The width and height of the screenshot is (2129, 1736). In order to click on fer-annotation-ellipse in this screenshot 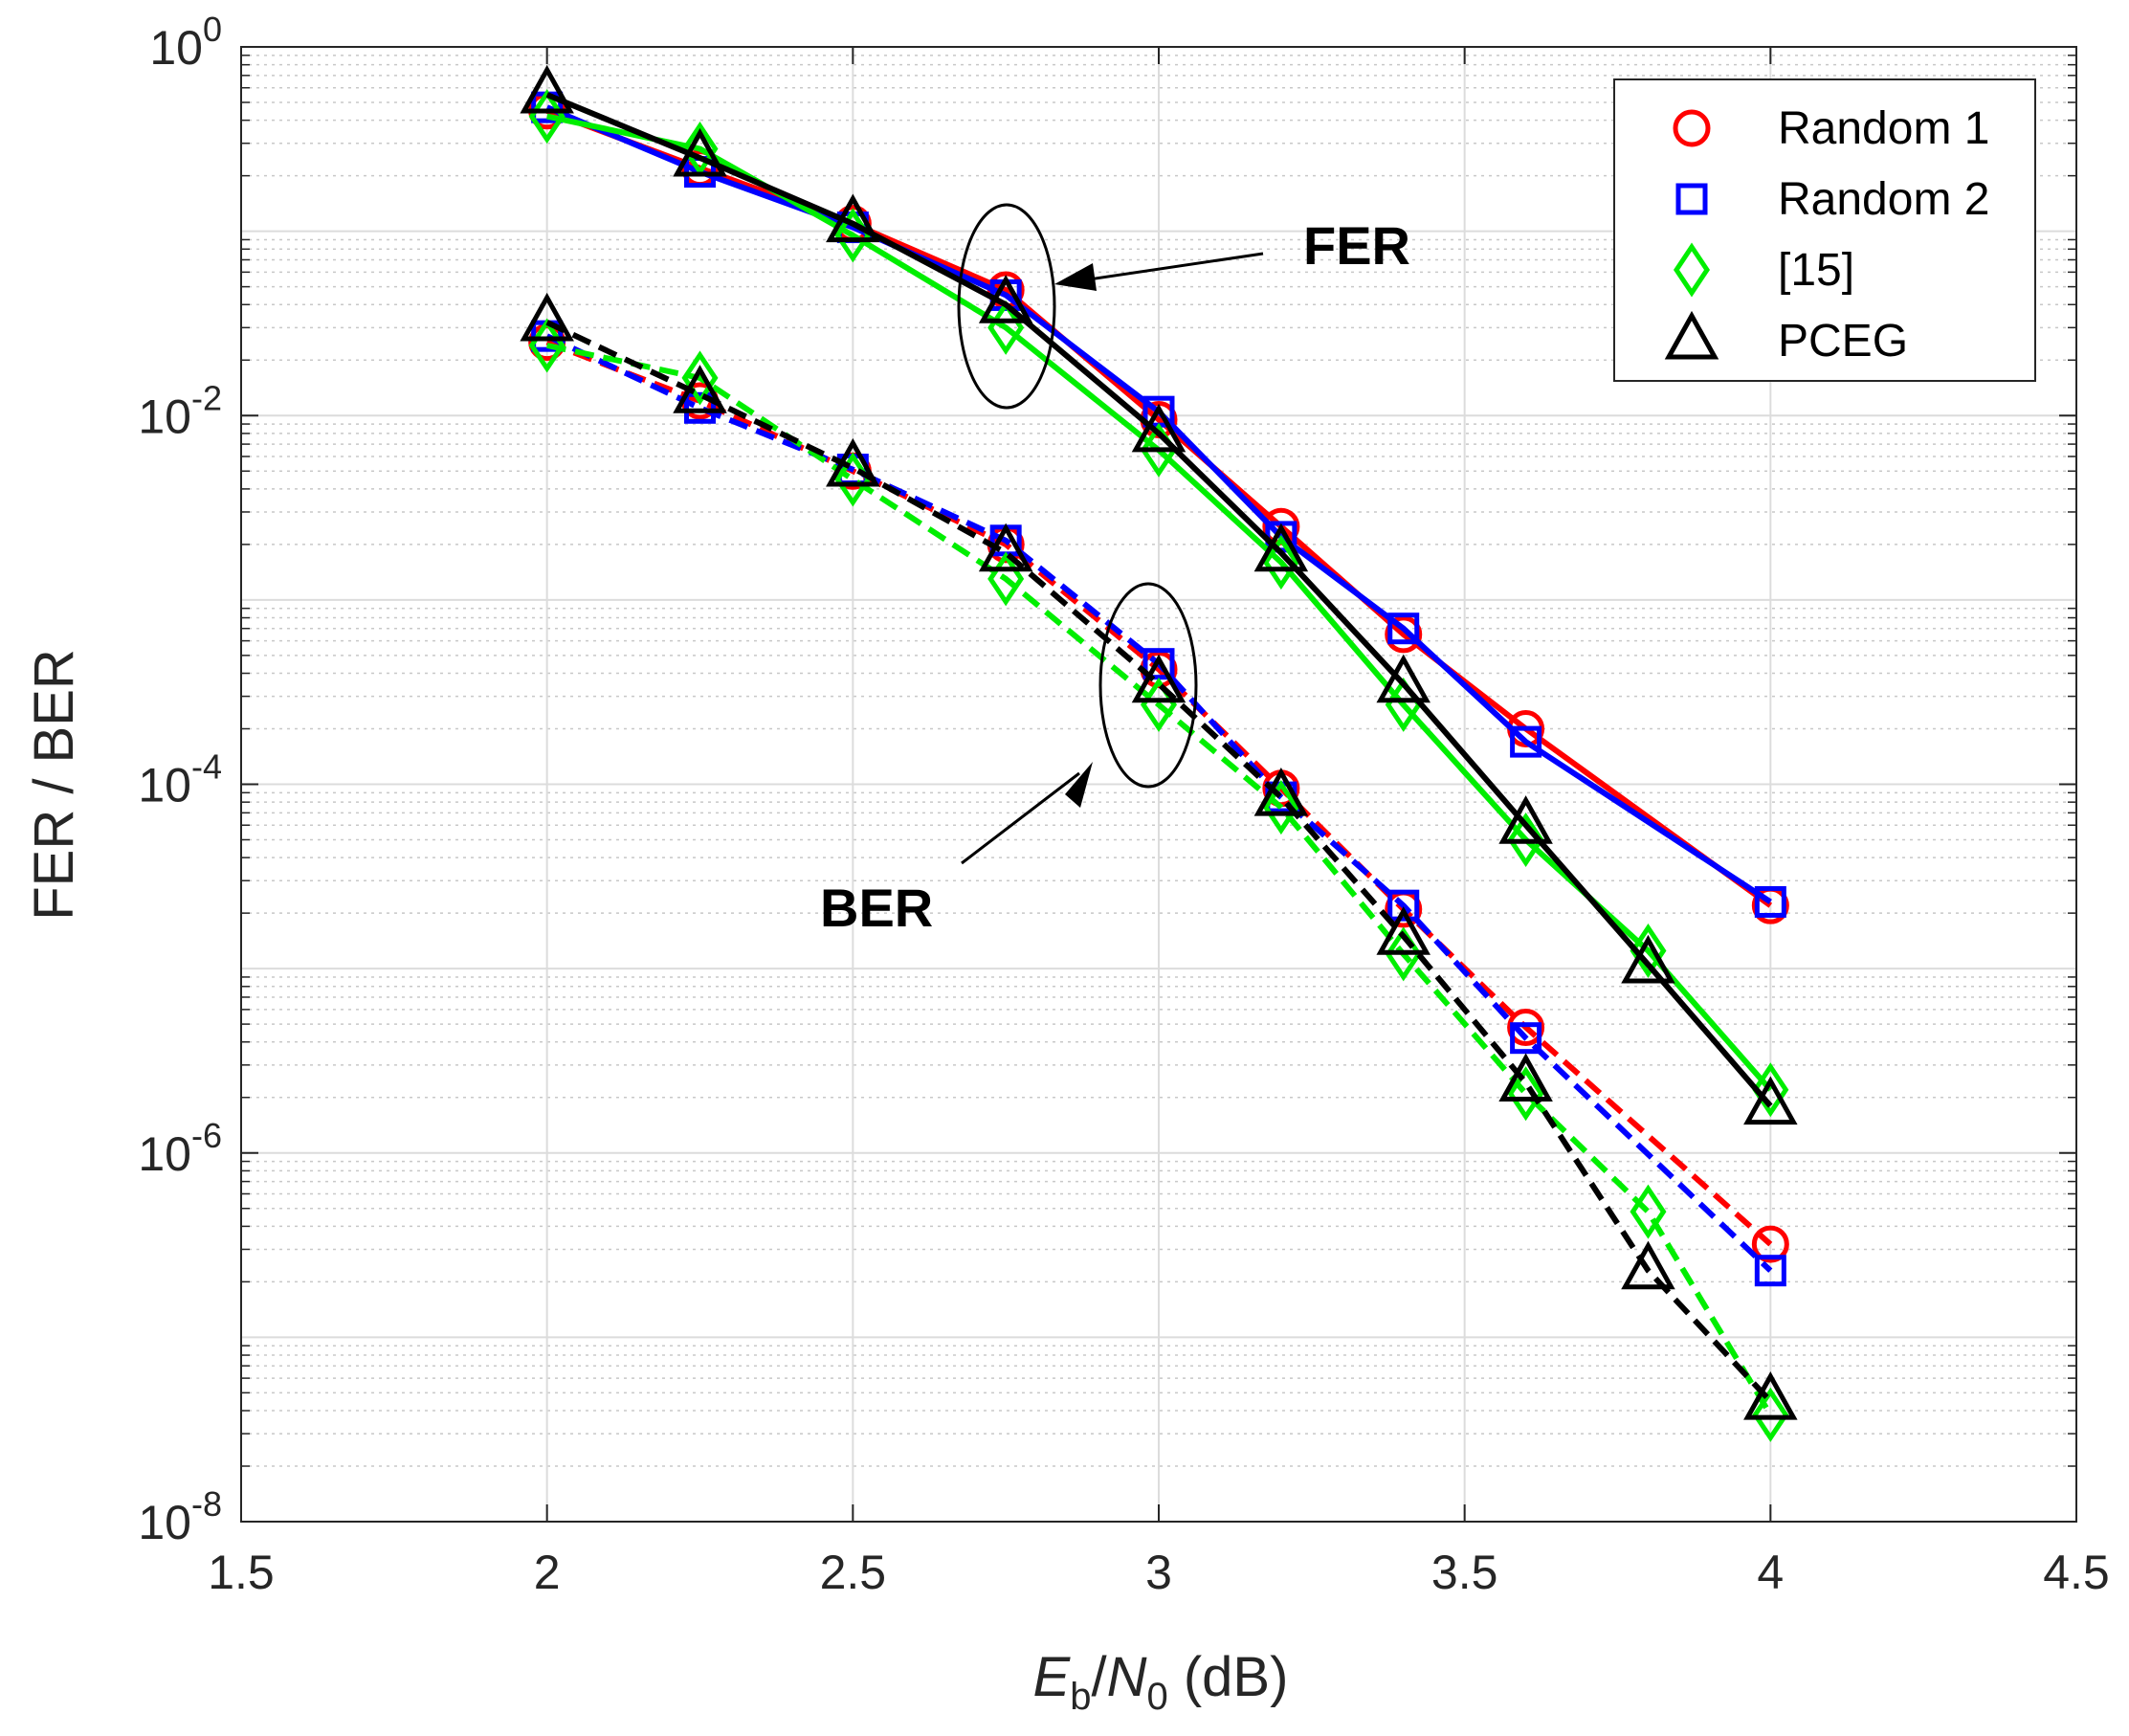, I will do `click(1006, 306)`.